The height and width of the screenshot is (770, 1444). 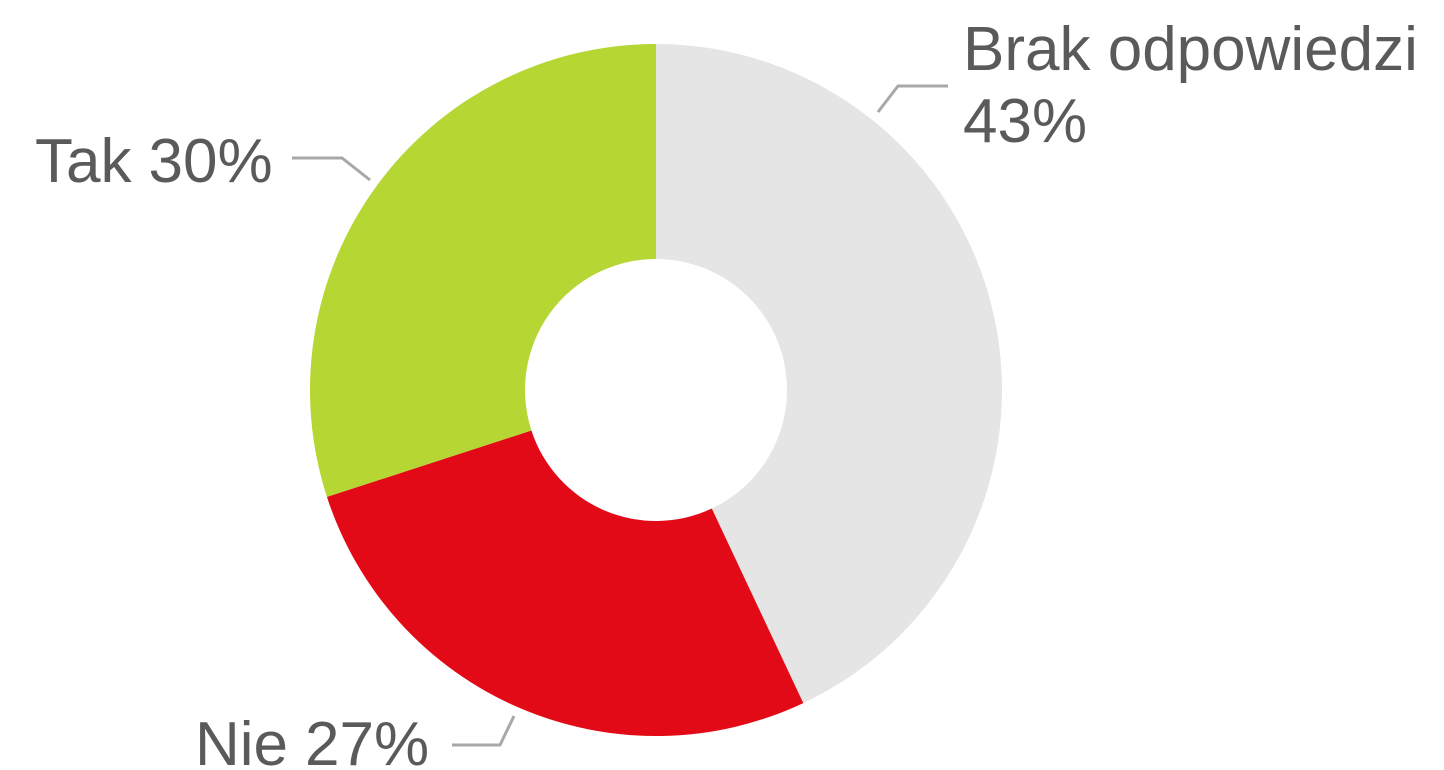 What do you see at coordinates (241, 740) in the screenshot?
I see `category-label: Nie` at bounding box center [241, 740].